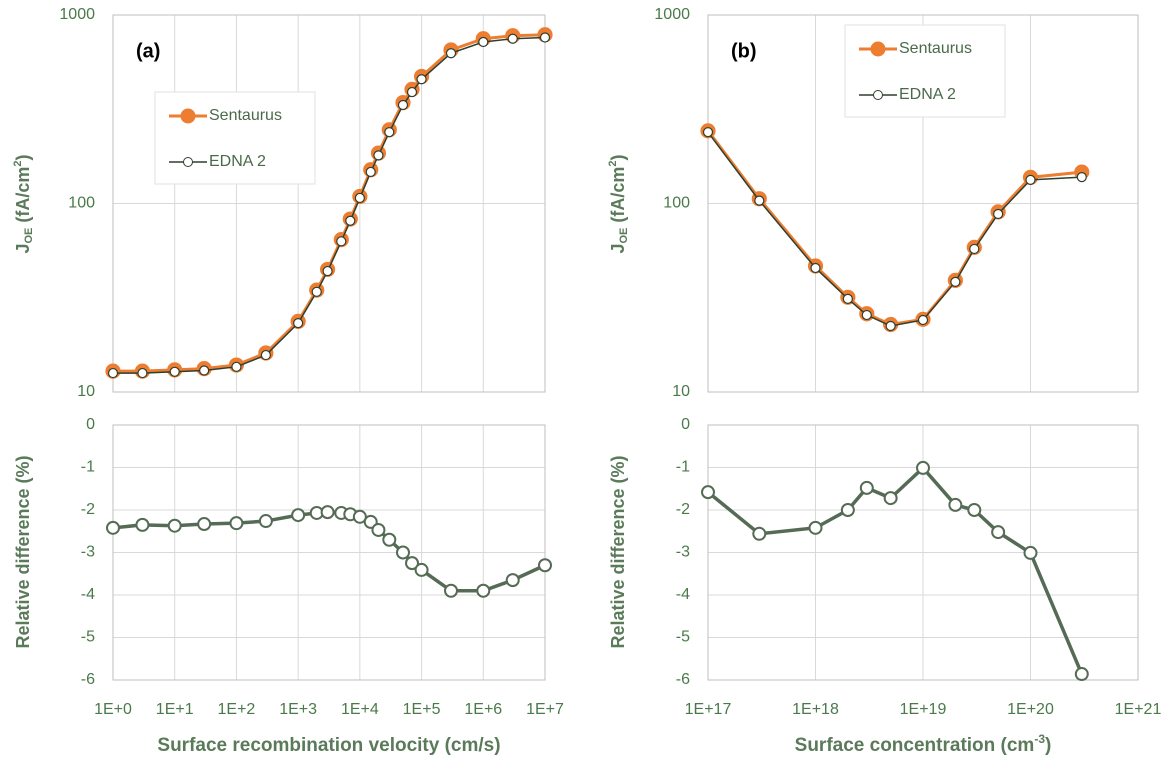  Describe the element at coordinates (923, 744) in the screenshot. I see `x-axis-label: Surface concentration (cm-3)` at that location.